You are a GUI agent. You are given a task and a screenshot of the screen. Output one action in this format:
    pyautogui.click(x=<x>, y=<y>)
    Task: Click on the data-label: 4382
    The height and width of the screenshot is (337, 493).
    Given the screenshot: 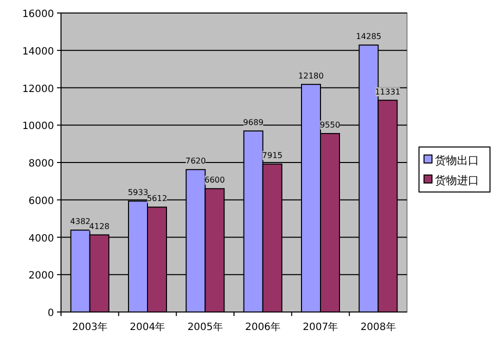 What is the action you would take?
    pyautogui.click(x=80, y=221)
    